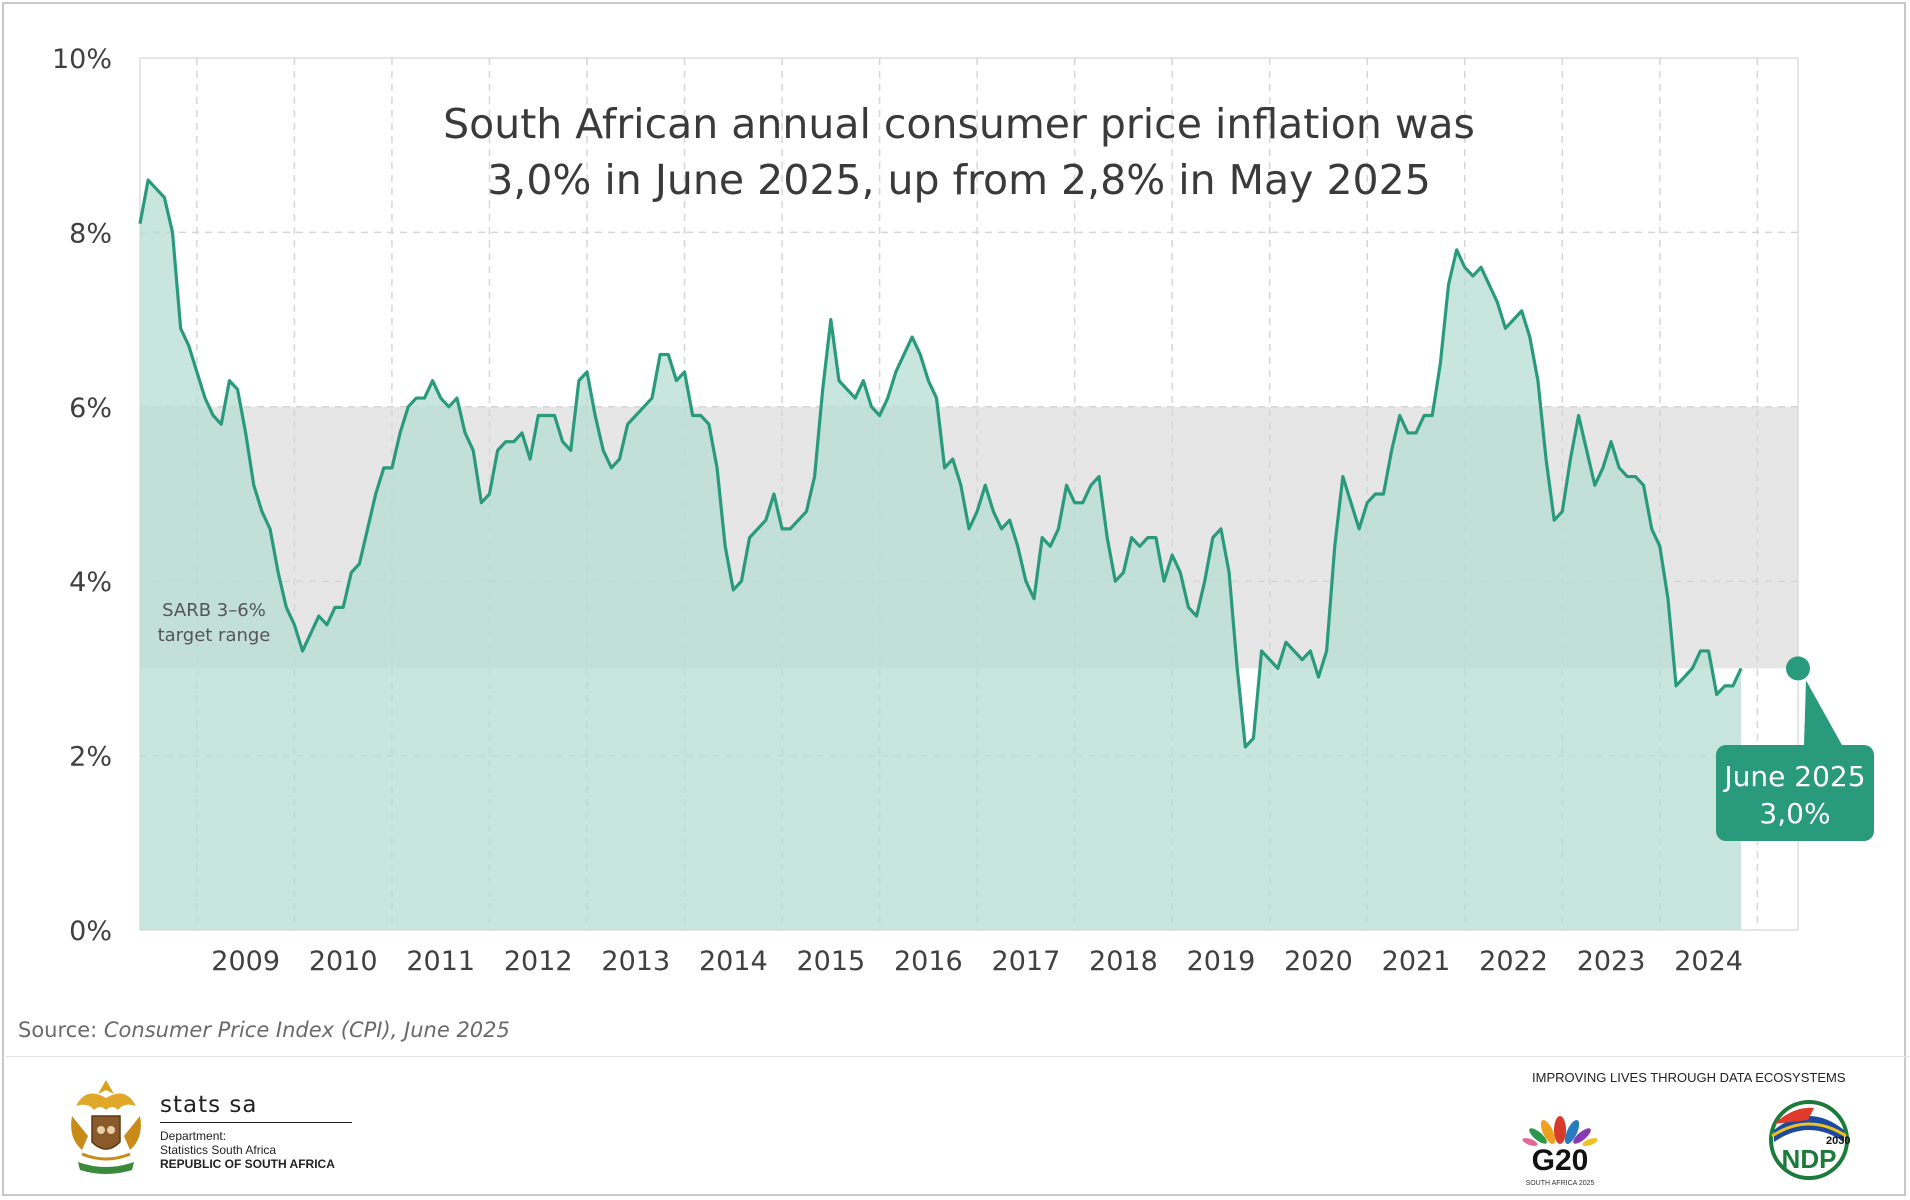  What do you see at coordinates (256, 1107) in the screenshot?
I see `statssa-name: stats sa` at bounding box center [256, 1107].